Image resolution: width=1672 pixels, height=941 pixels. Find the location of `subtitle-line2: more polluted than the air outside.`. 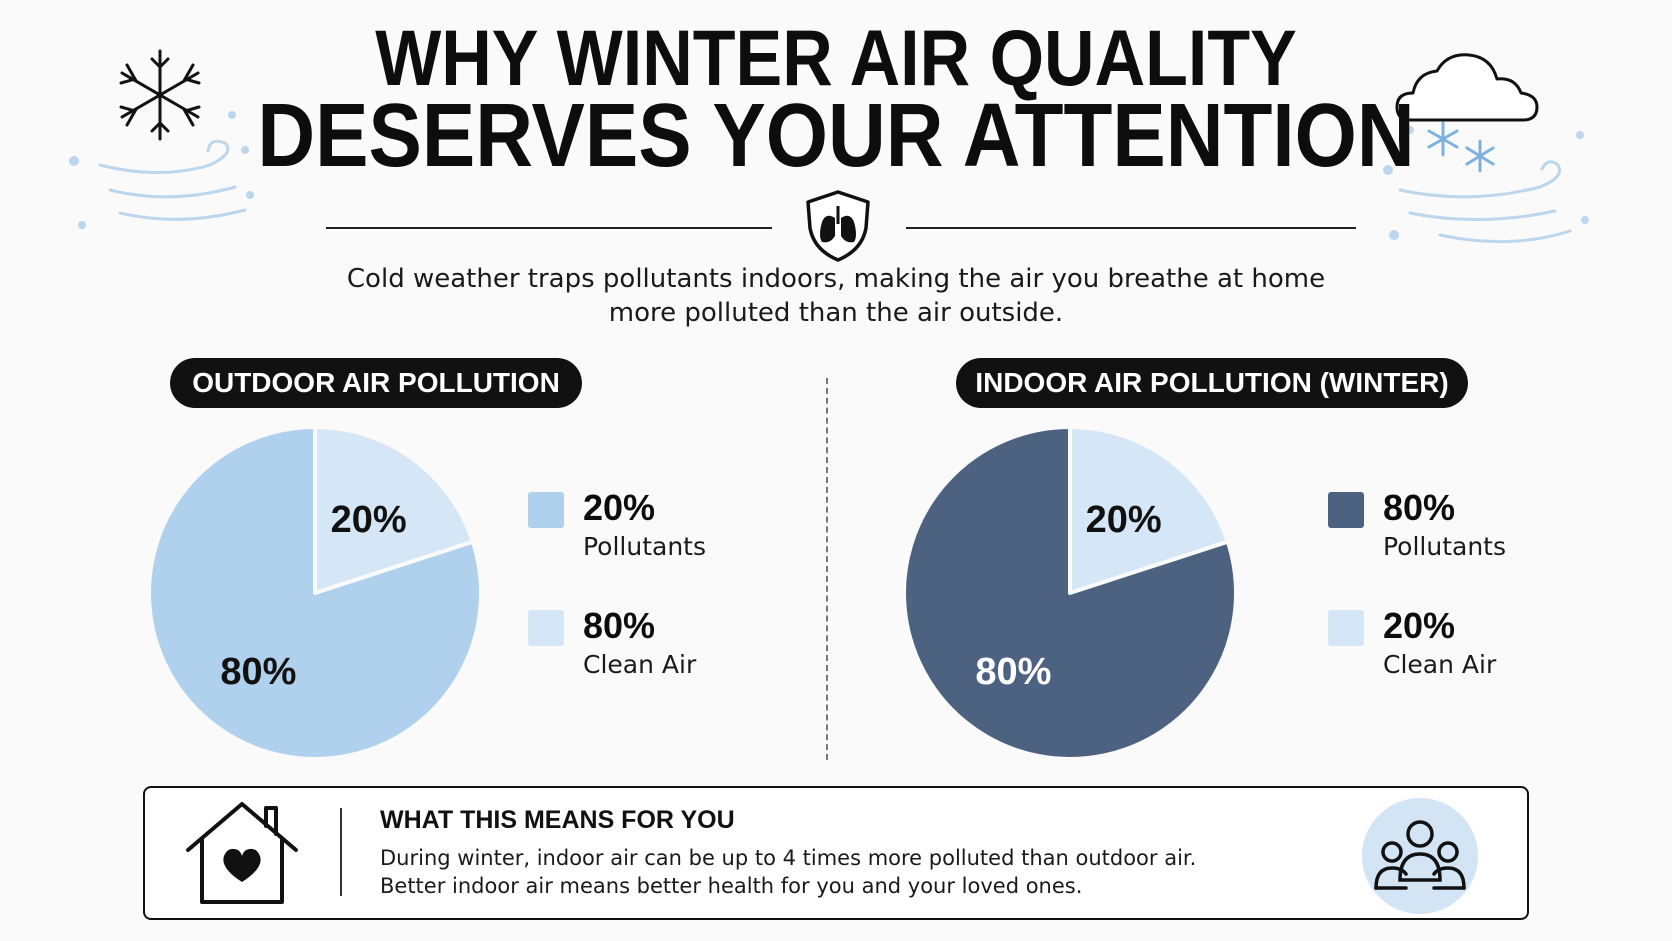

subtitle-line2: more polluted than the air outside. is located at coordinates (836, 313).